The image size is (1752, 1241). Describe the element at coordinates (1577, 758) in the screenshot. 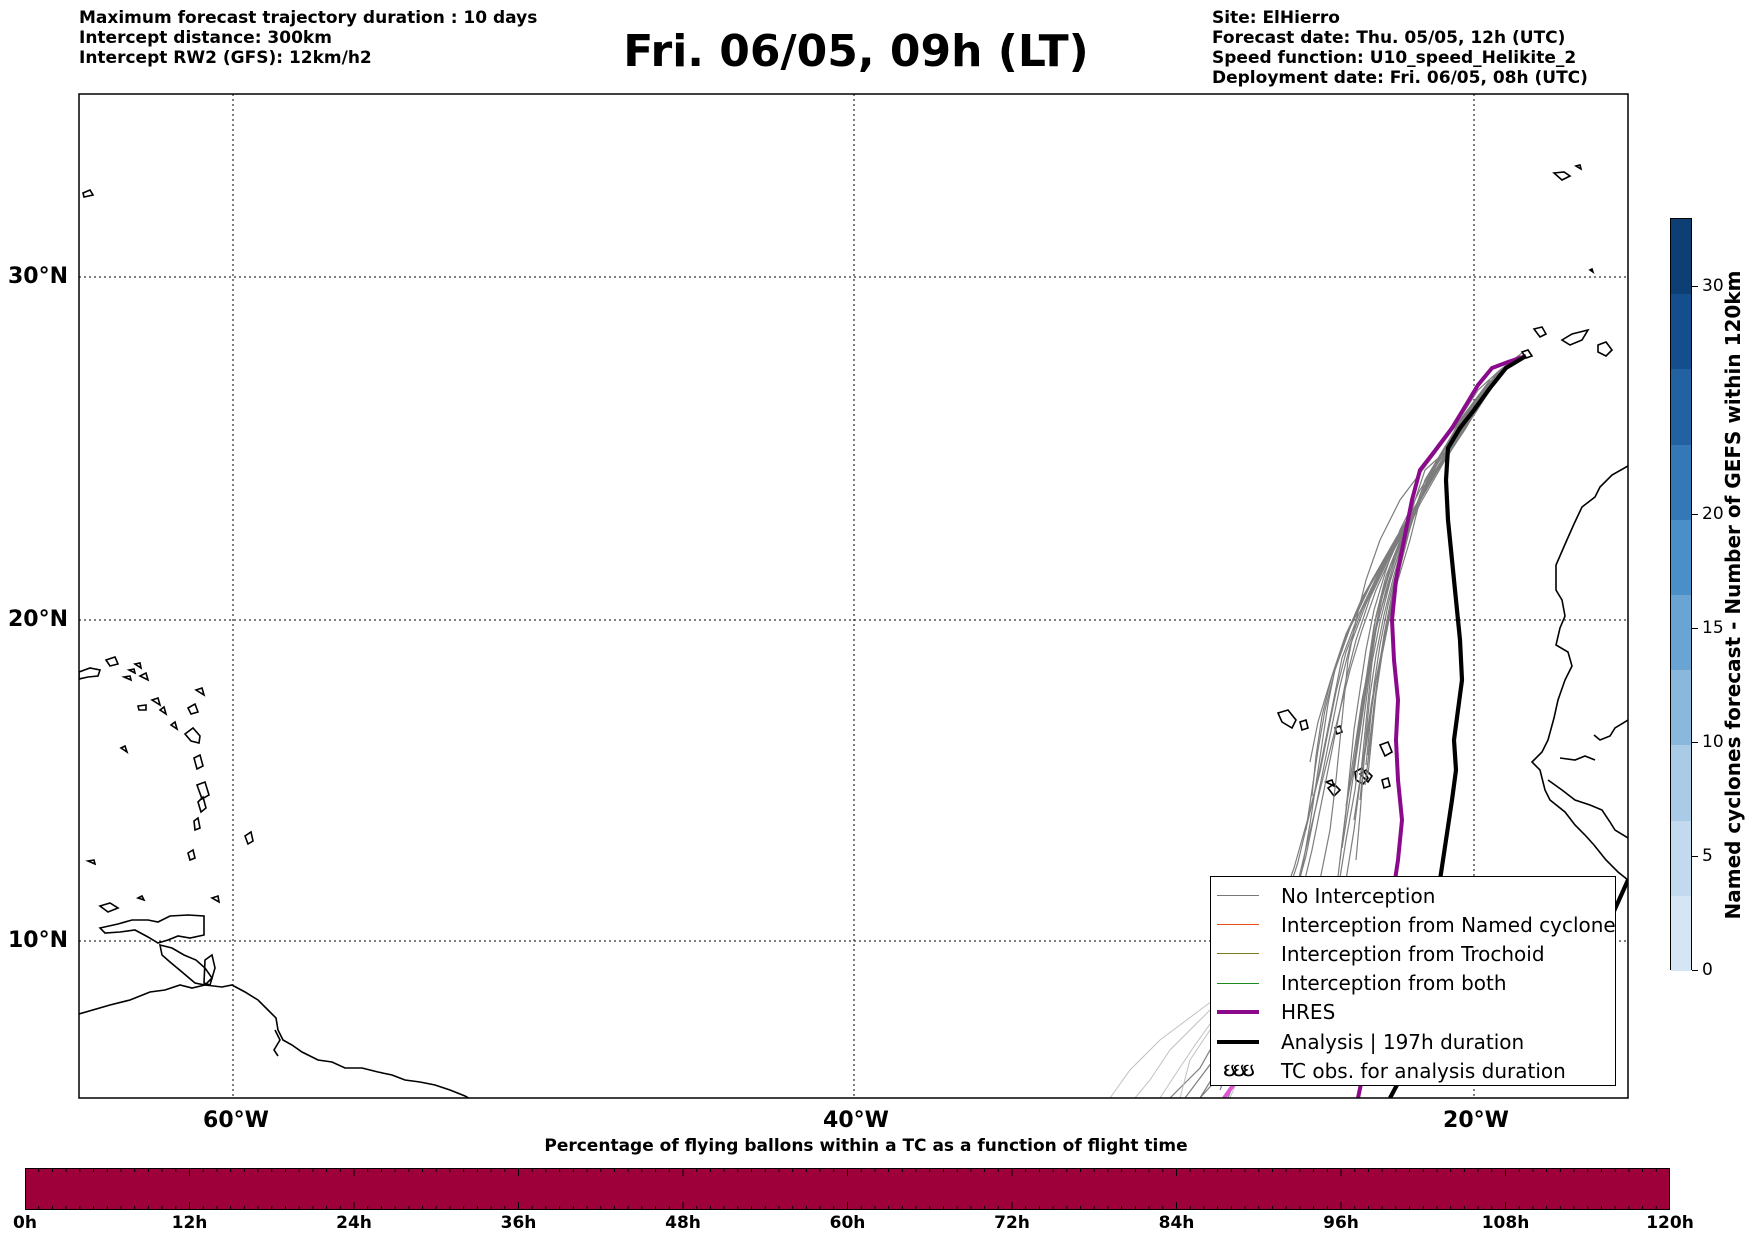

I see `coastline-gambia` at that location.